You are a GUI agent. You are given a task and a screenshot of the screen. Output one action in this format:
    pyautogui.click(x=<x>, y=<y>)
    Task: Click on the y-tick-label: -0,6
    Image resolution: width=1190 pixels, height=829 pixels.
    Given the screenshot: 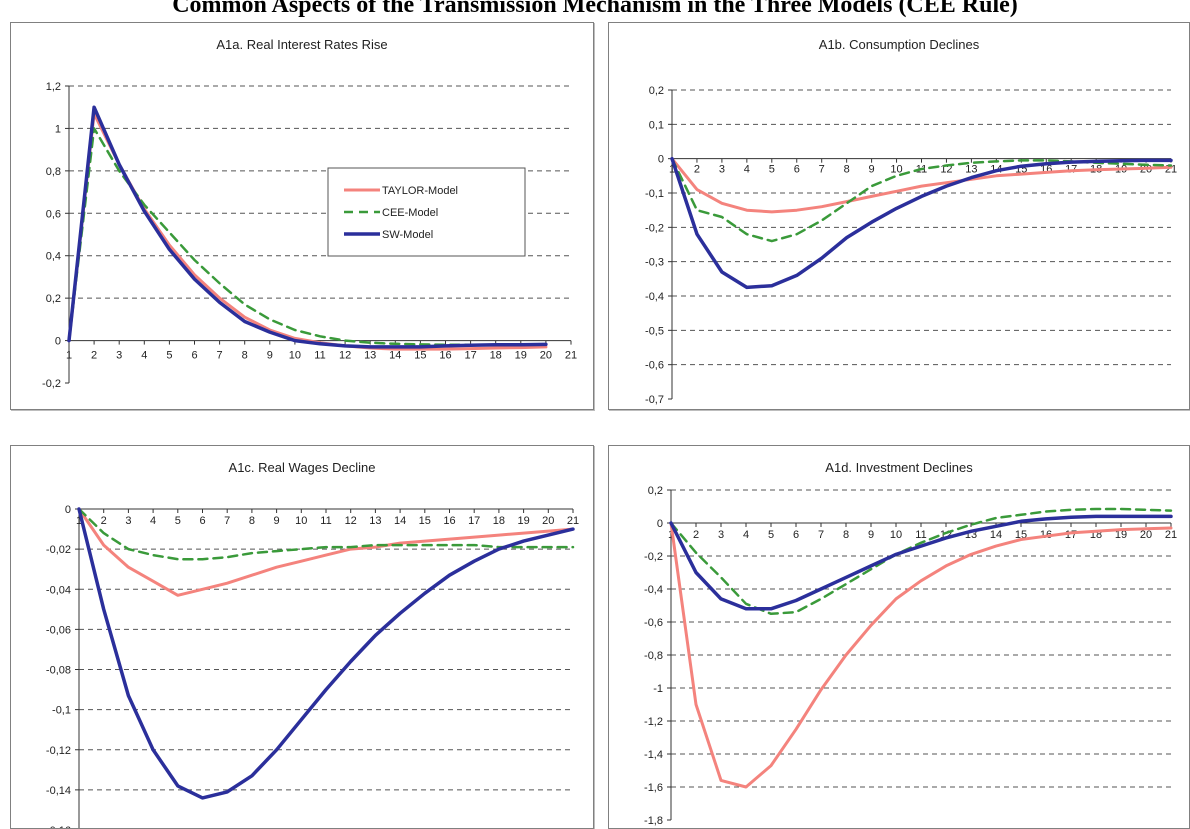 What is the action you would take?
    pyautogui.click(x=653, y=623)
    